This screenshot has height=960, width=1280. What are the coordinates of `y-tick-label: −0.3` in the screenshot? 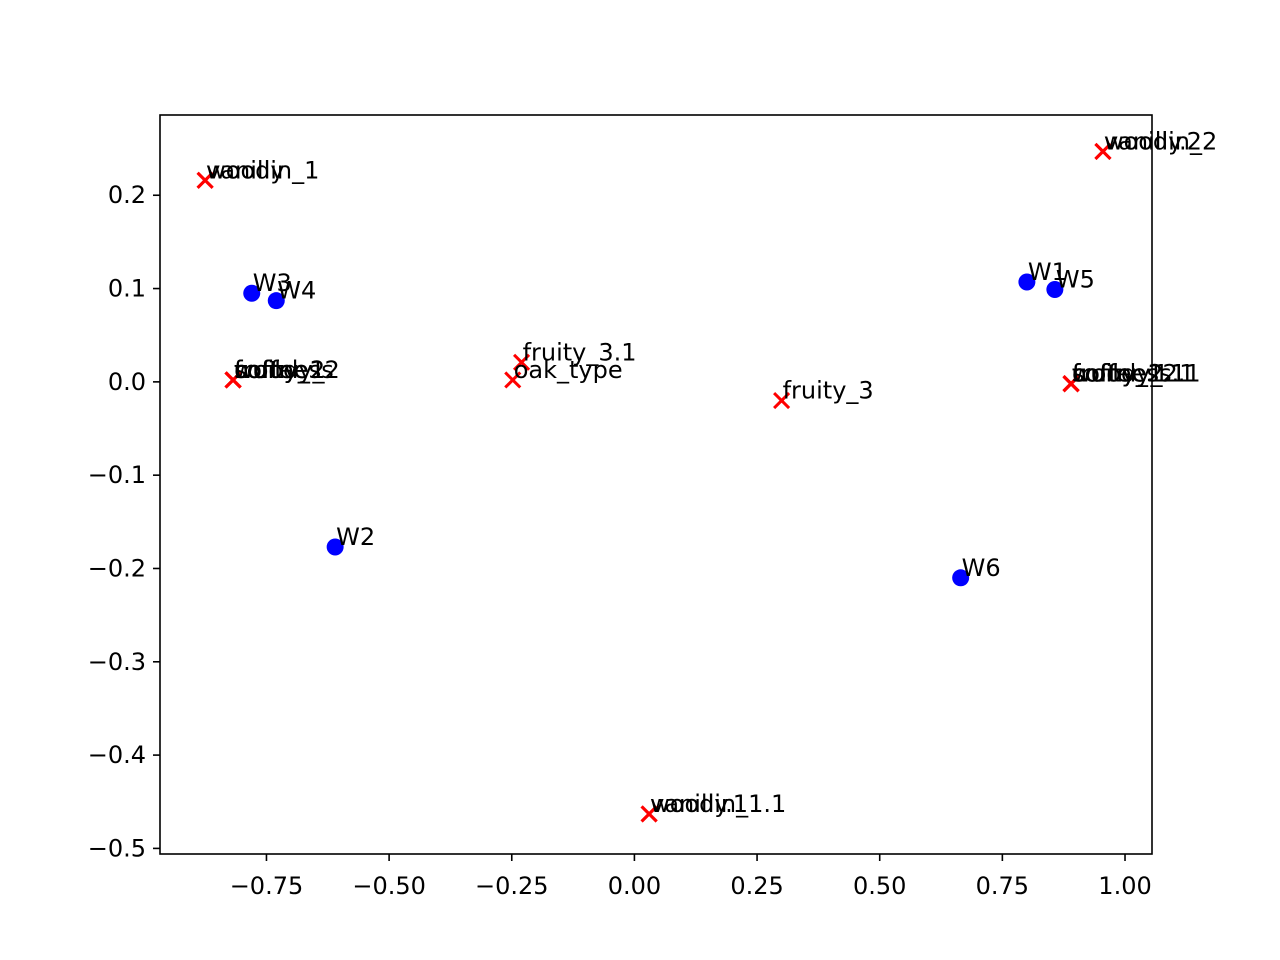 It's located at (117, 662).